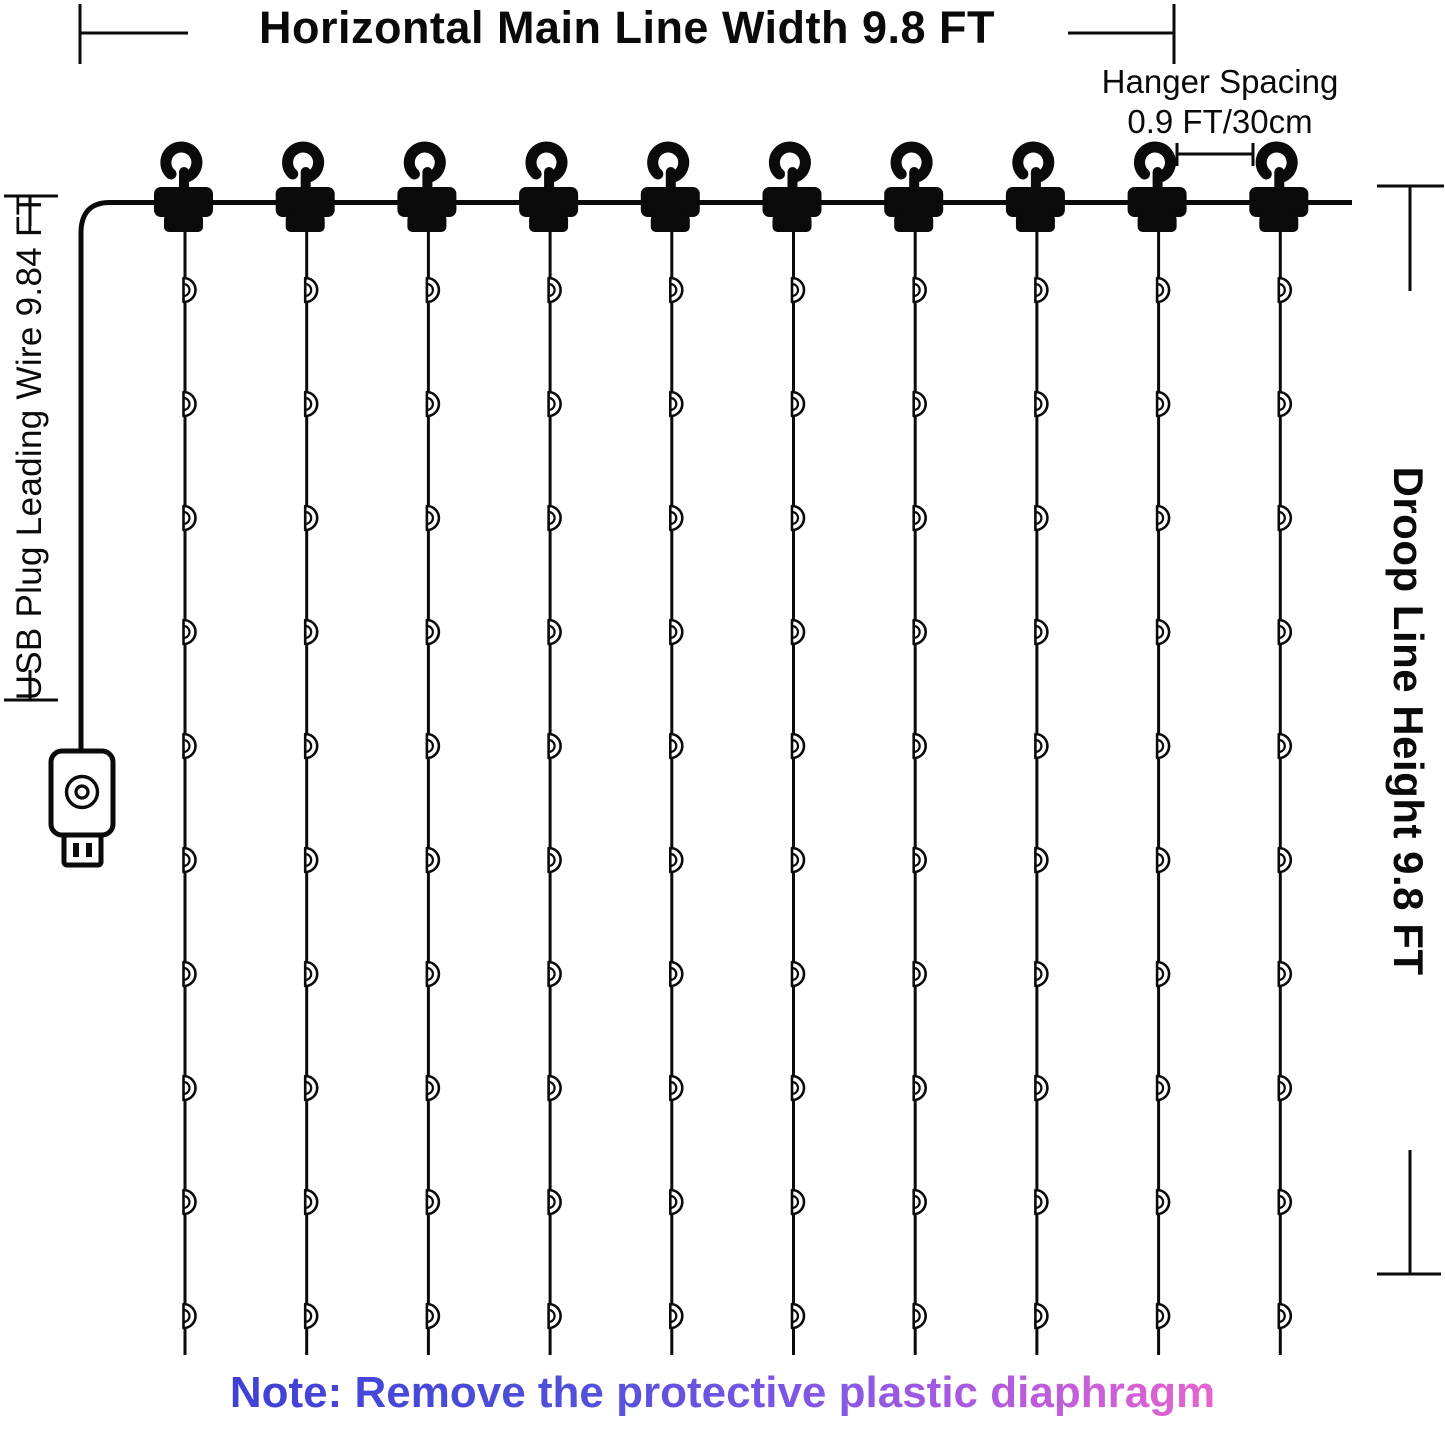  What do you see at coordinates (133, 34) in the screenshot?
I see `dim-main-line-left` at bounding box center [133, 34].